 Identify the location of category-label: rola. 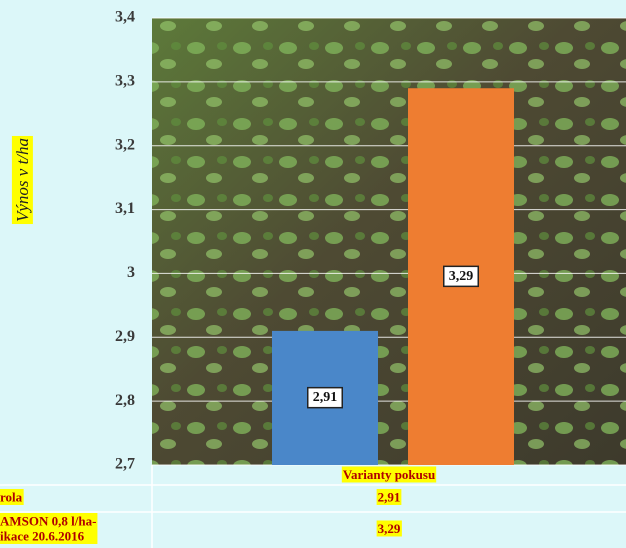
(11, 496).